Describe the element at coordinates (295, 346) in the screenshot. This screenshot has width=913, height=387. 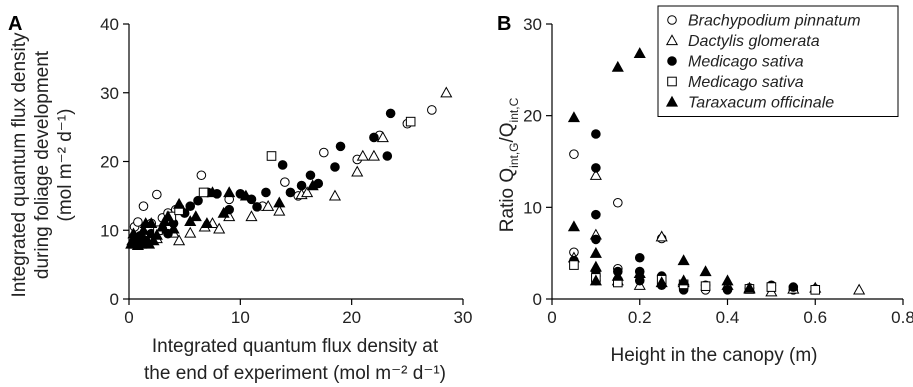
I see `panel-a-x-axis-title-line1: Integrated quantum flux density at` at that location.